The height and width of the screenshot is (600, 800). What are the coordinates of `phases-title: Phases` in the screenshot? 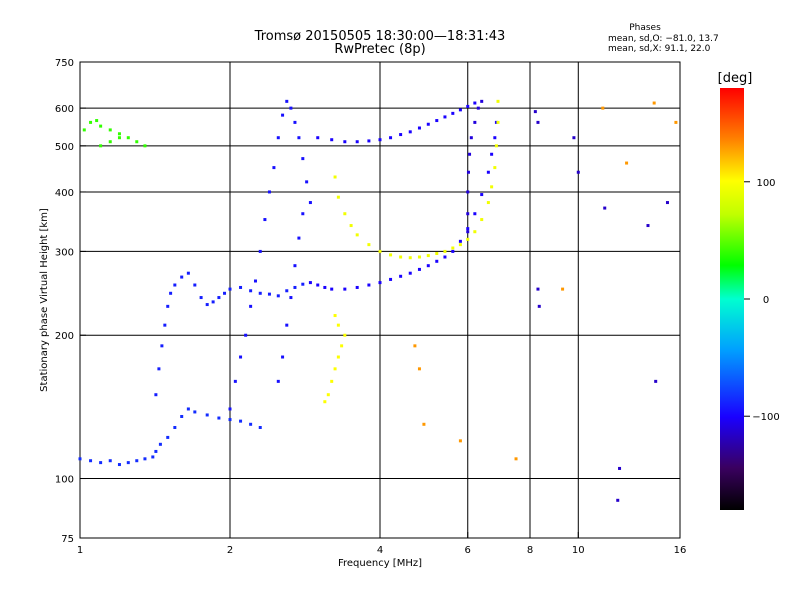 It's located at (645, 28).